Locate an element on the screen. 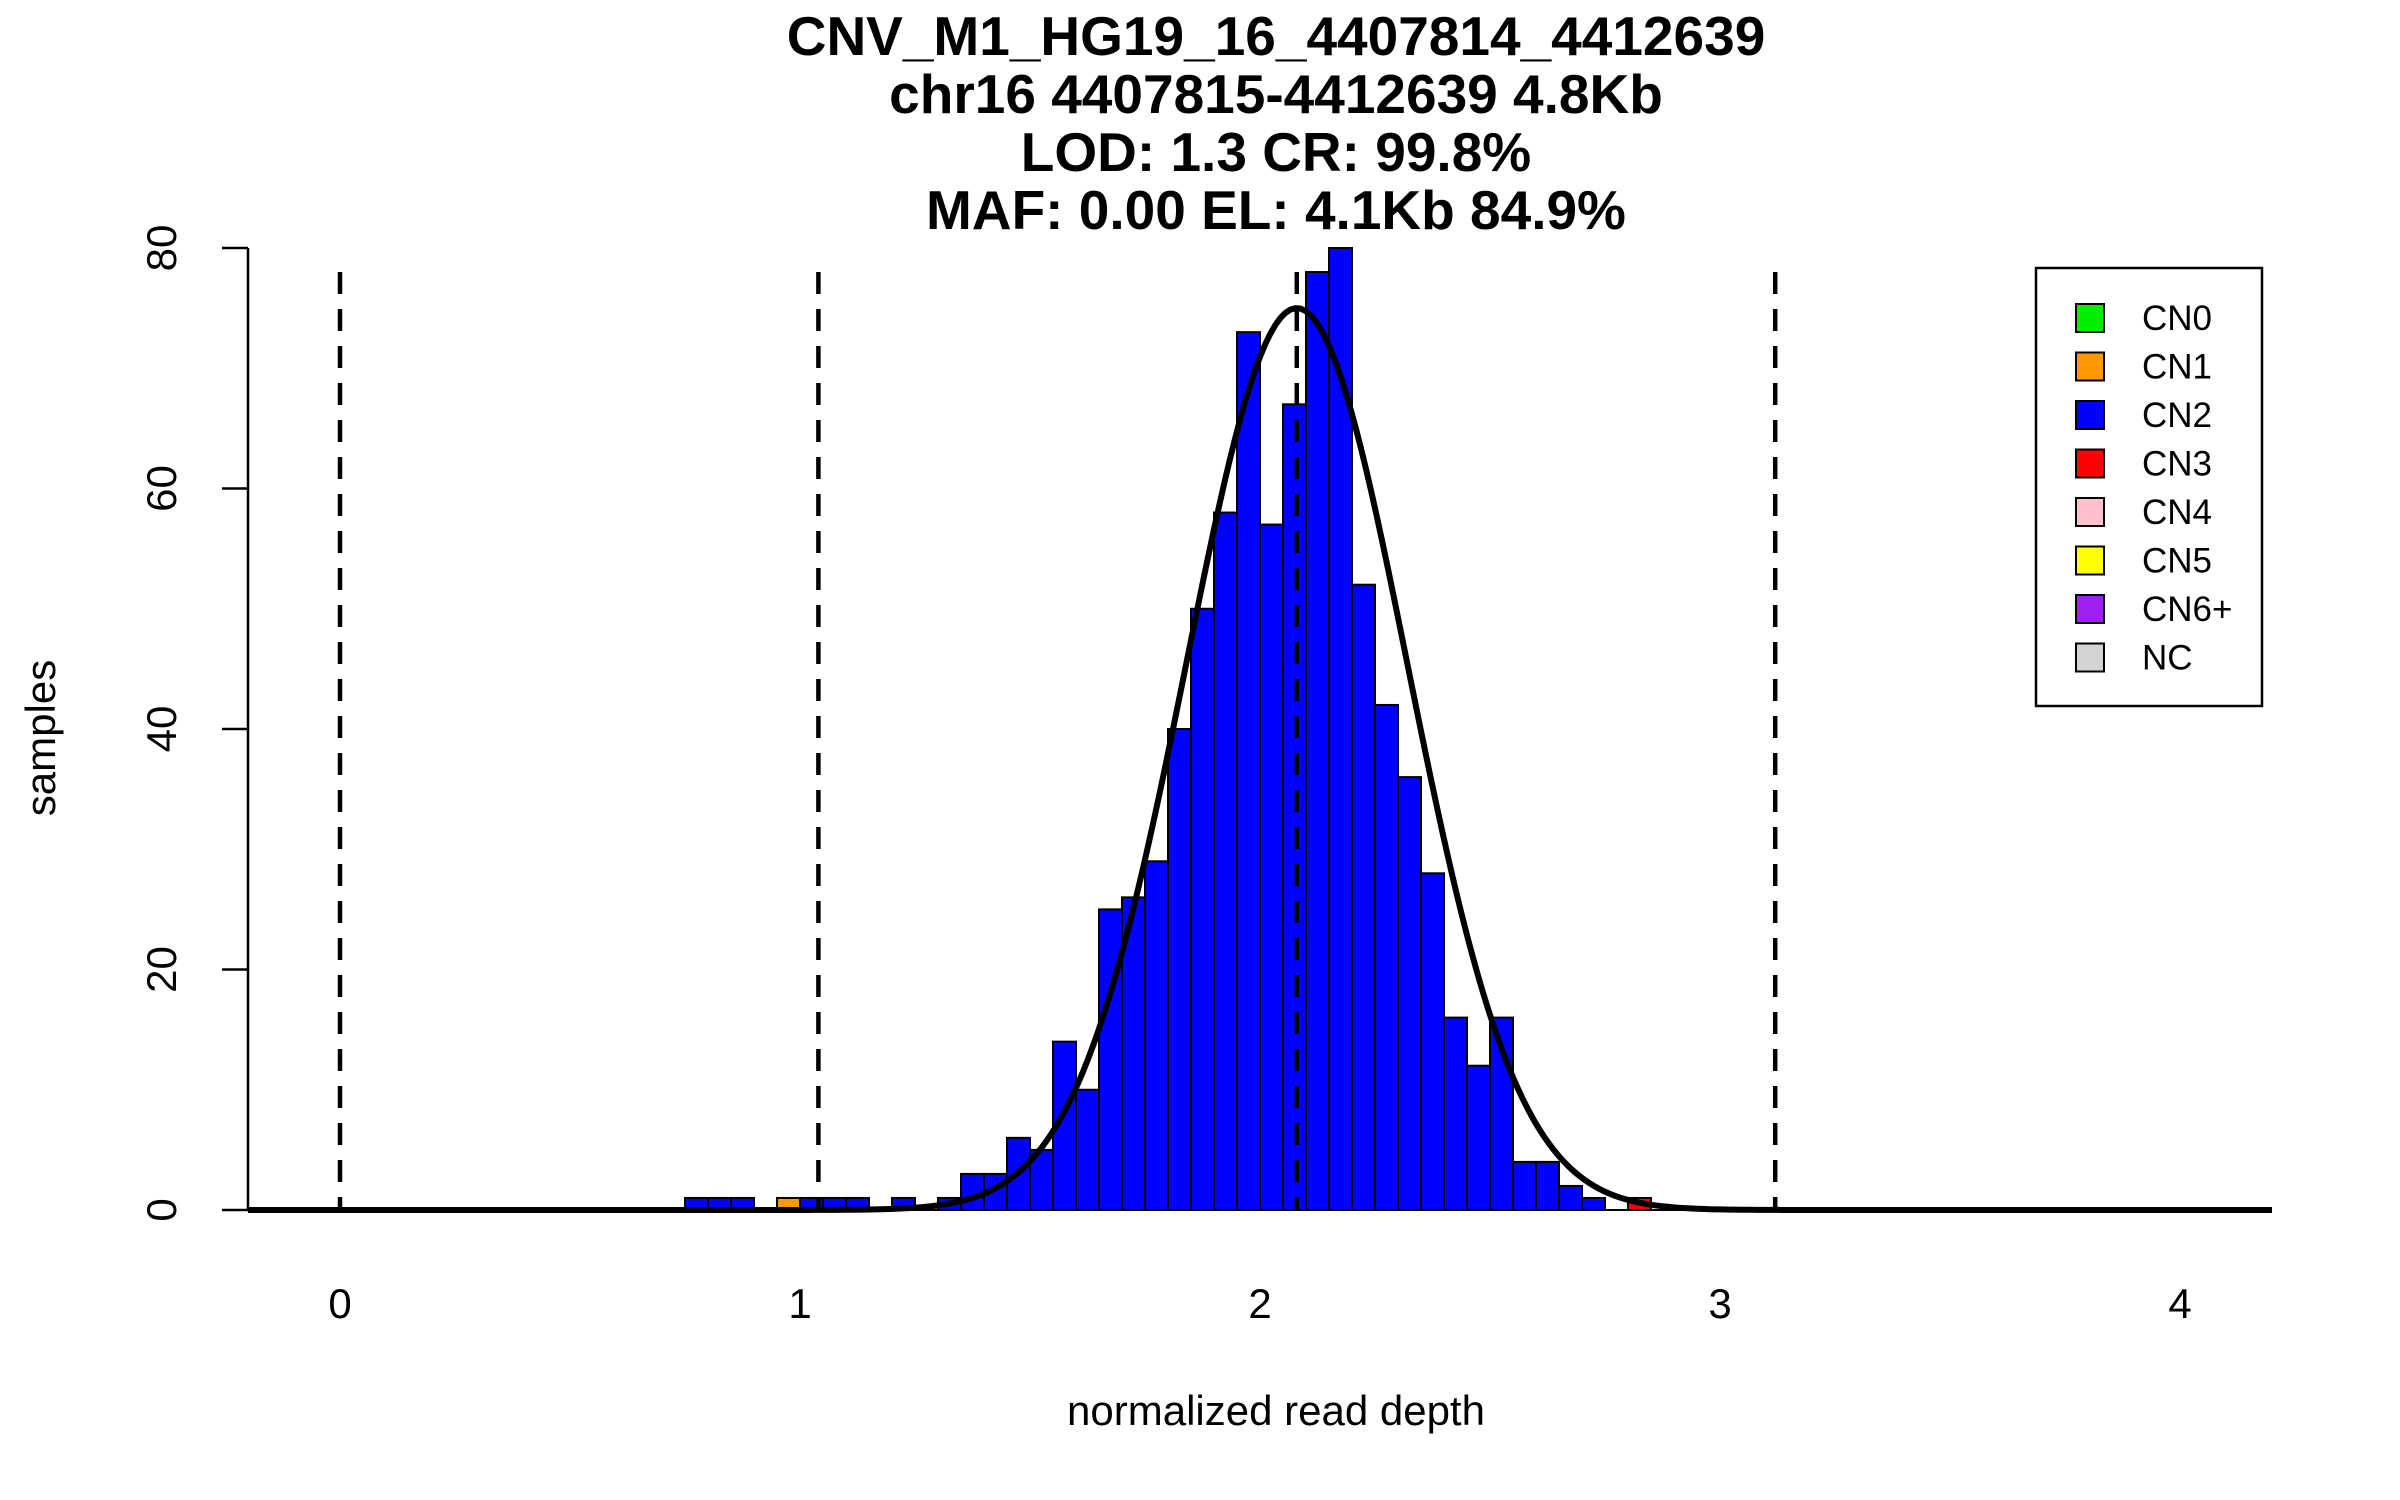  x-tick-label: 4 is located at coordinates (2179, 1303).